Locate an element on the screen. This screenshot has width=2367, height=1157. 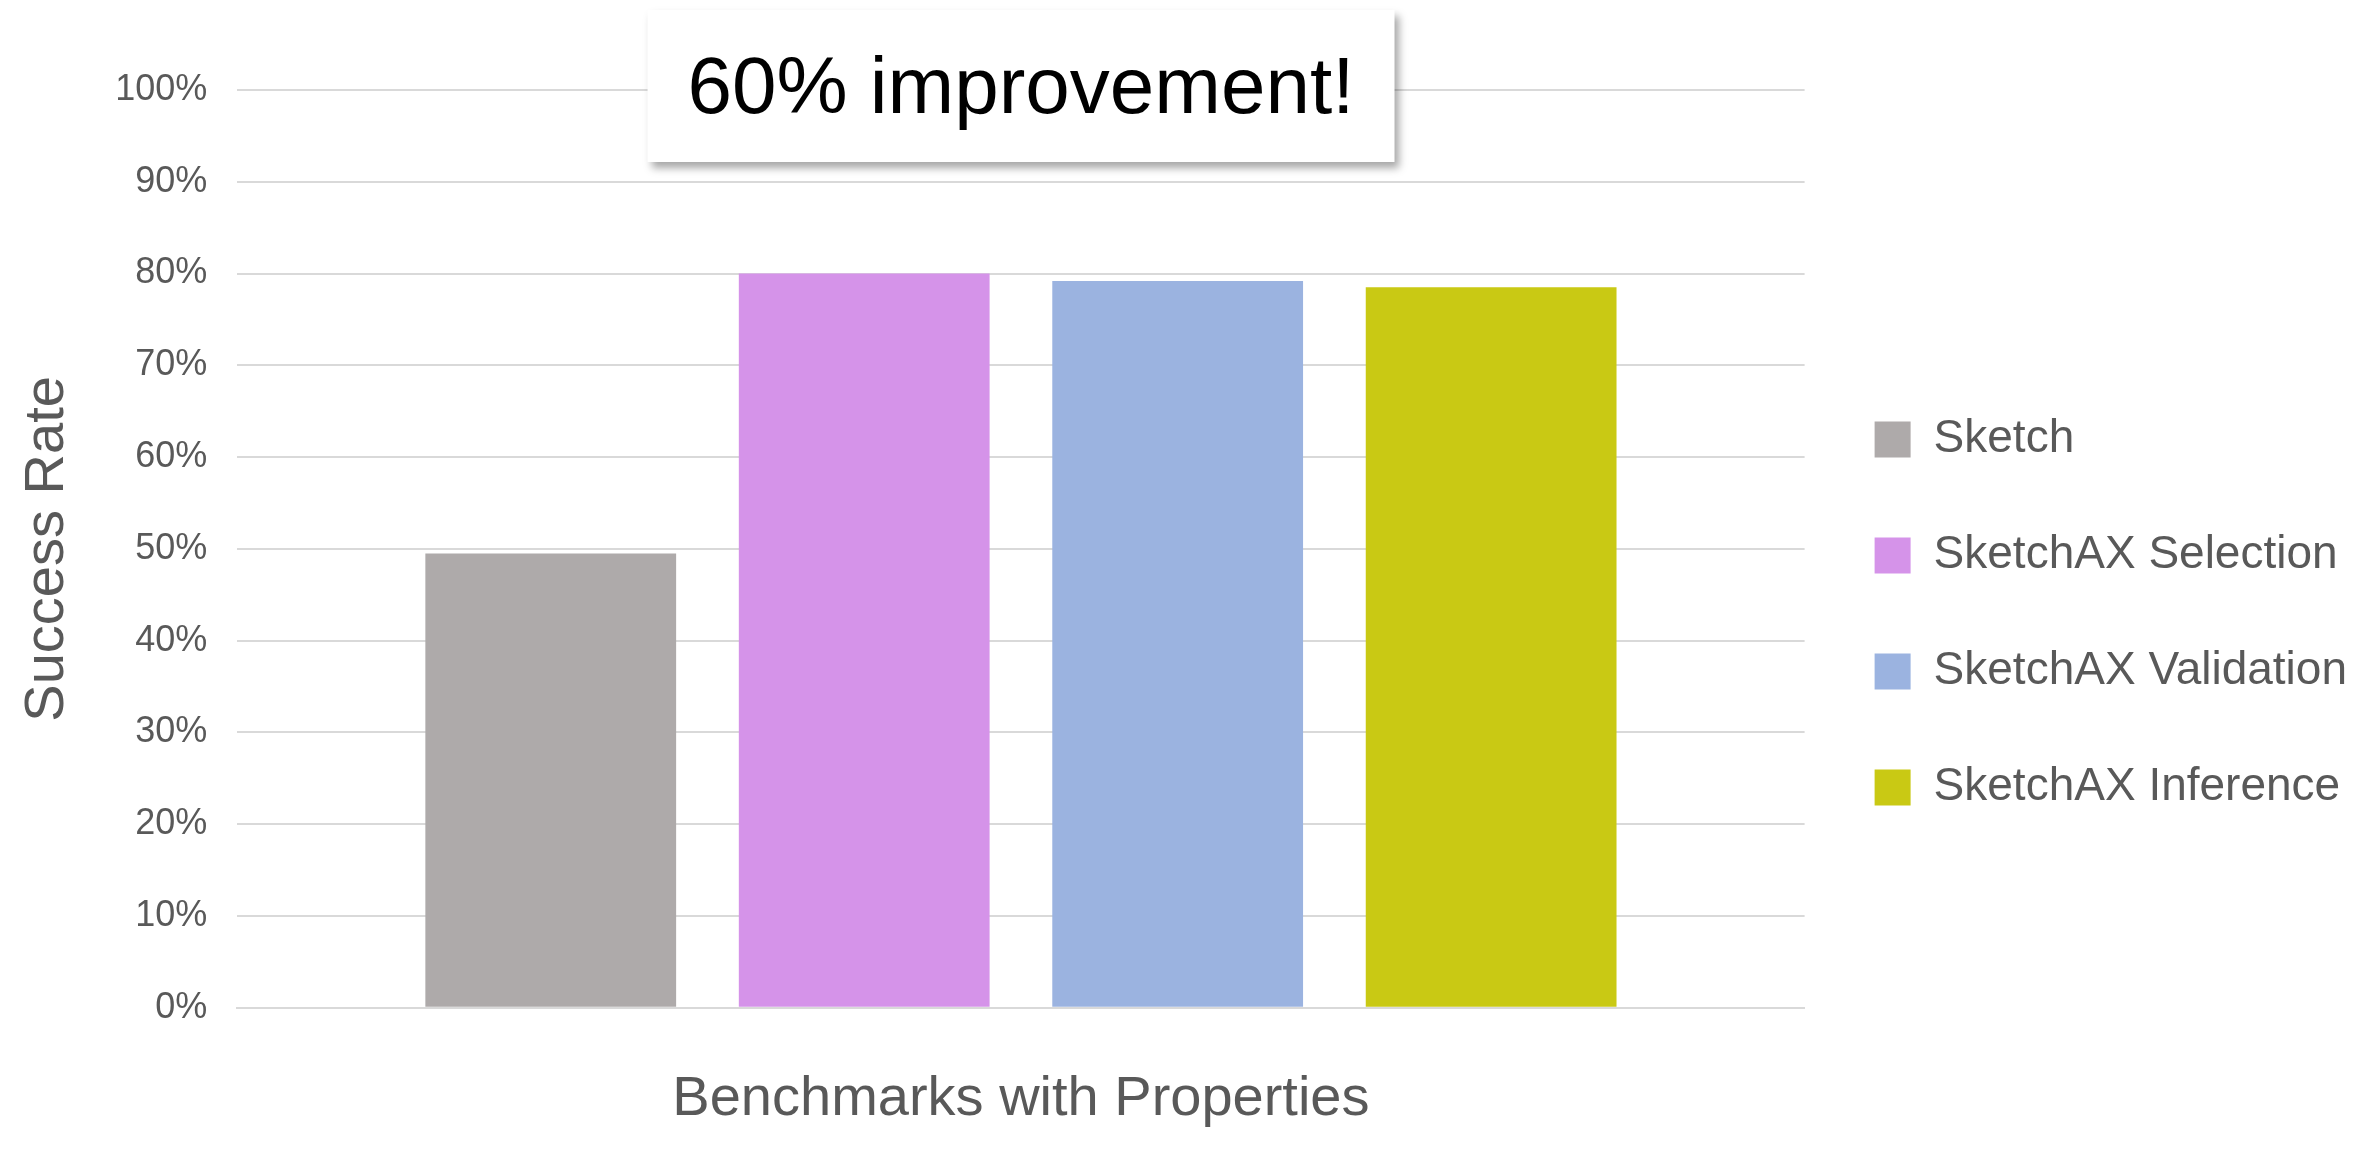
legend-label: Sketch is located at coordinates (2004, 436).